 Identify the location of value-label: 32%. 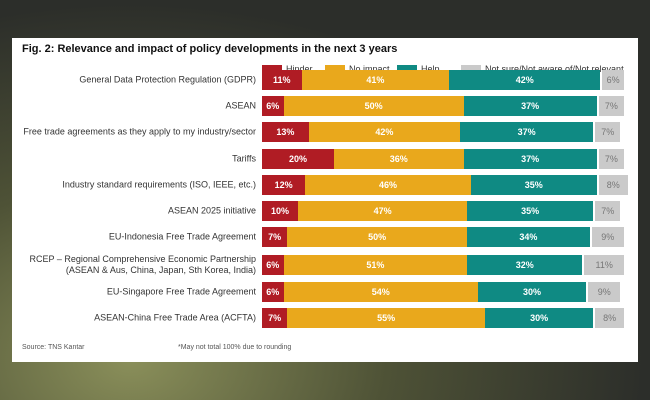
(524, 265).